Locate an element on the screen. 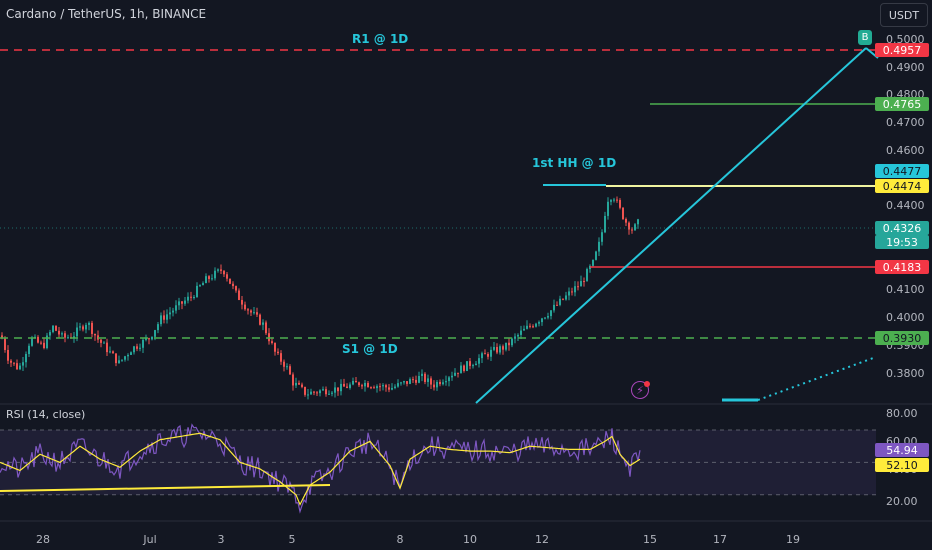 Image resolution: width=932 pixels, height=550 pixels. price-tag-red: 0.4183 is located at coordinates (902, 267).